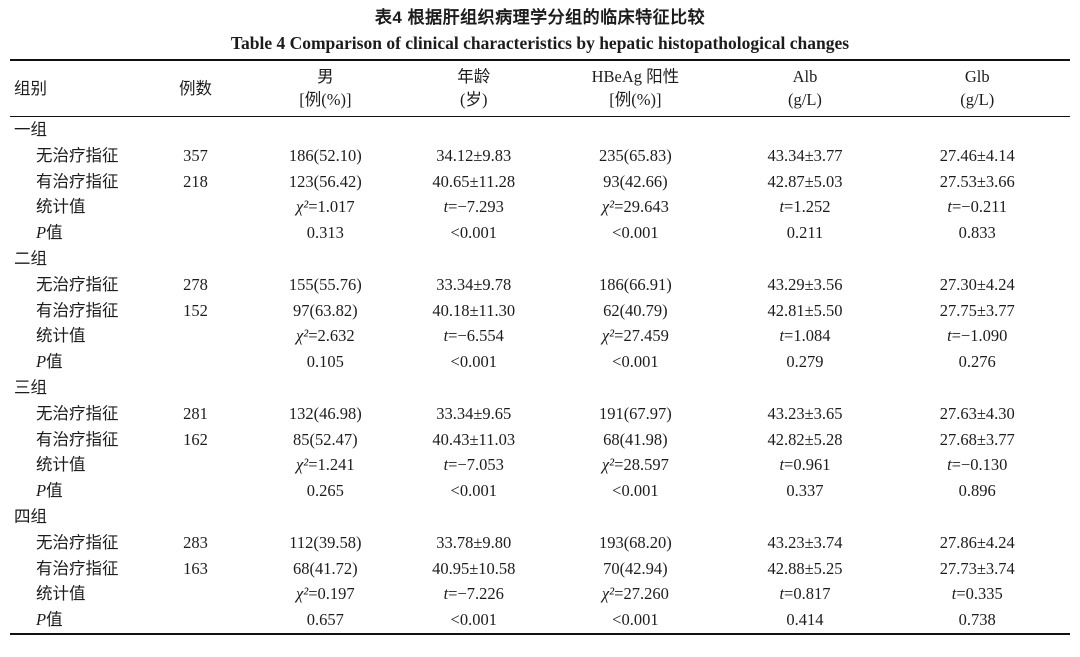 This screenshot has height=657, width=1080. Describe the element at coordinates (195, 181) in the screenshot. I see `table-cell: 218` at that location.